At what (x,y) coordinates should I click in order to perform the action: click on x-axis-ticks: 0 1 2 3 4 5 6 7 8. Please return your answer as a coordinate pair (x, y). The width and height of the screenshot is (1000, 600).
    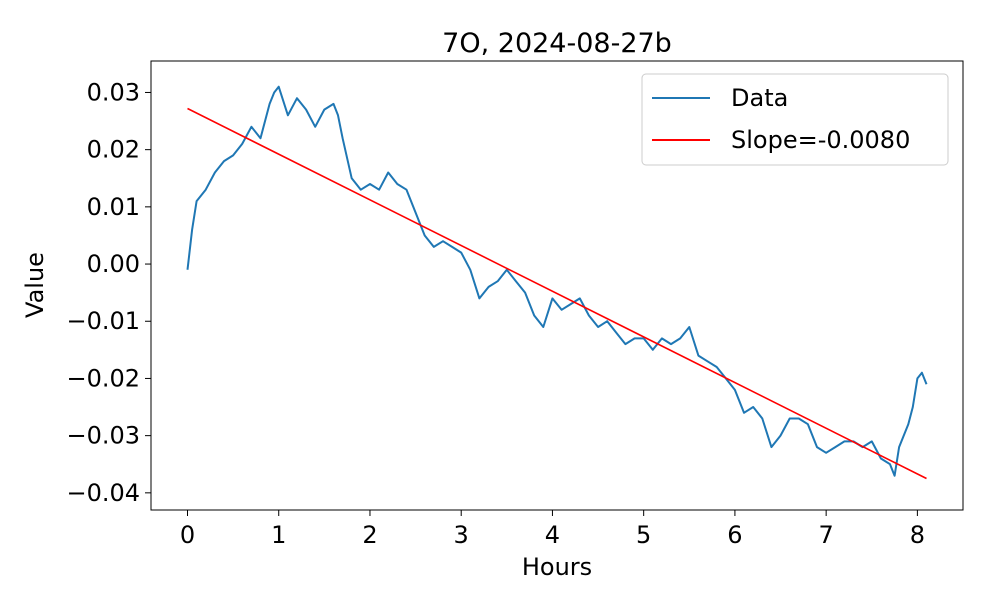
    Looking at the image, I should click on (552, 529).